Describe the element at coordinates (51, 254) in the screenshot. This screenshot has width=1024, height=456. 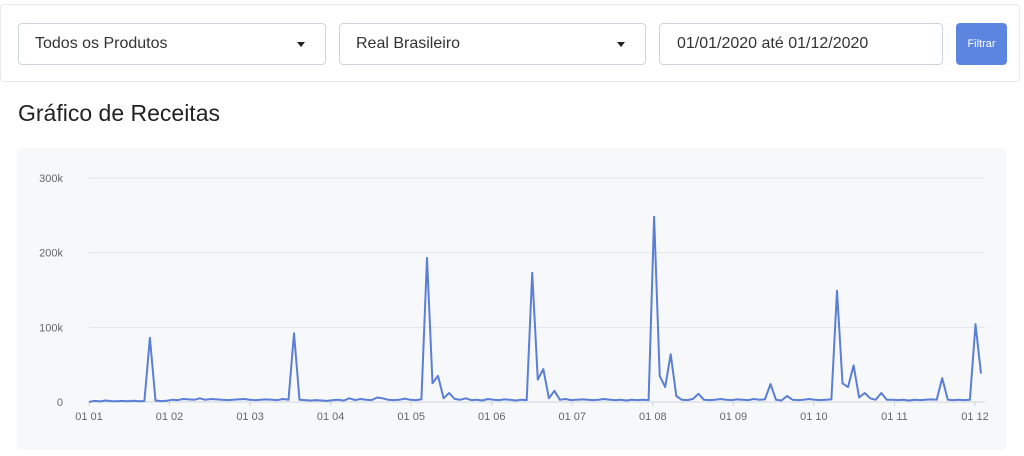
I see `y-tick-label: 200k` at that location.